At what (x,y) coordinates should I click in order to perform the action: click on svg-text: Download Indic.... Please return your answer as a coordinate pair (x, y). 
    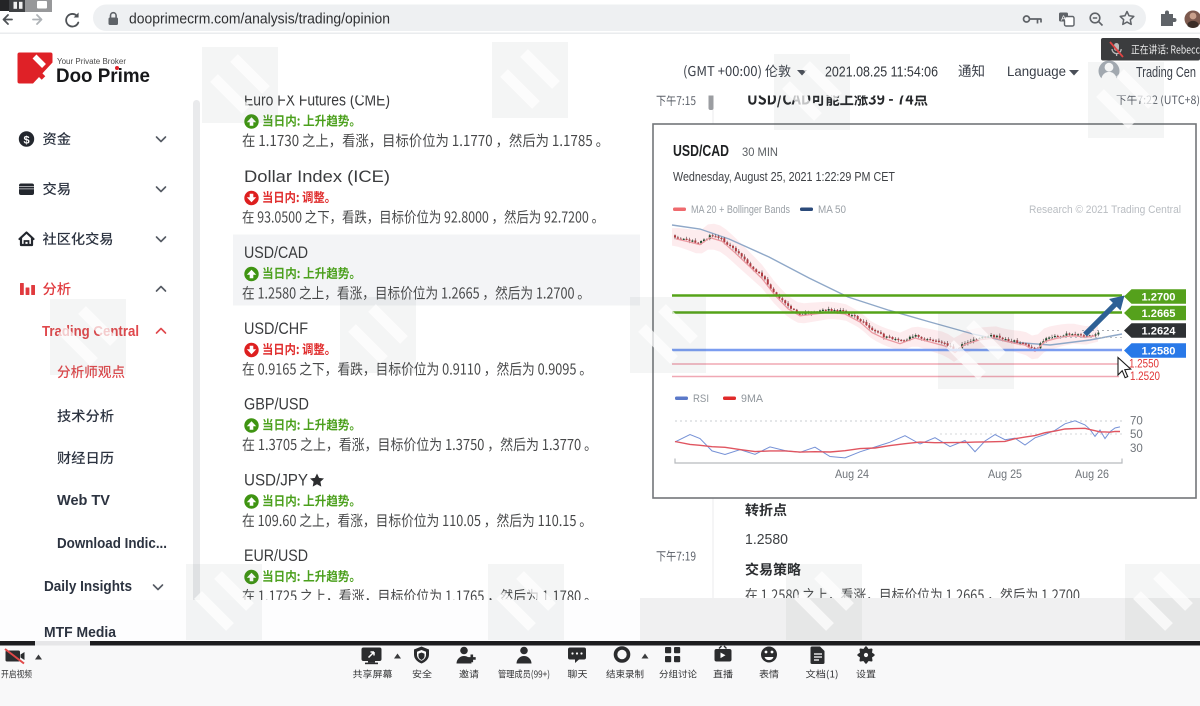
    Looking at the image, I should click on (112, 543).